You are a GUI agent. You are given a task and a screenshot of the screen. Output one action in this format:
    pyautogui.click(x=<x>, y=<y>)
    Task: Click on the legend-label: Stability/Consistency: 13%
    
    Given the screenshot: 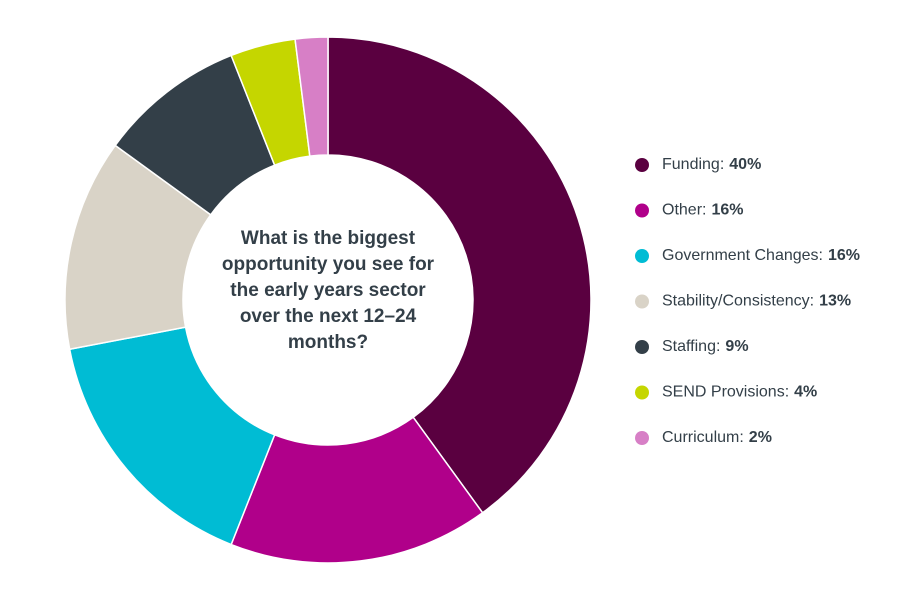 What is the action you would take?
    pyautogui.click(x=756, y=301)
    